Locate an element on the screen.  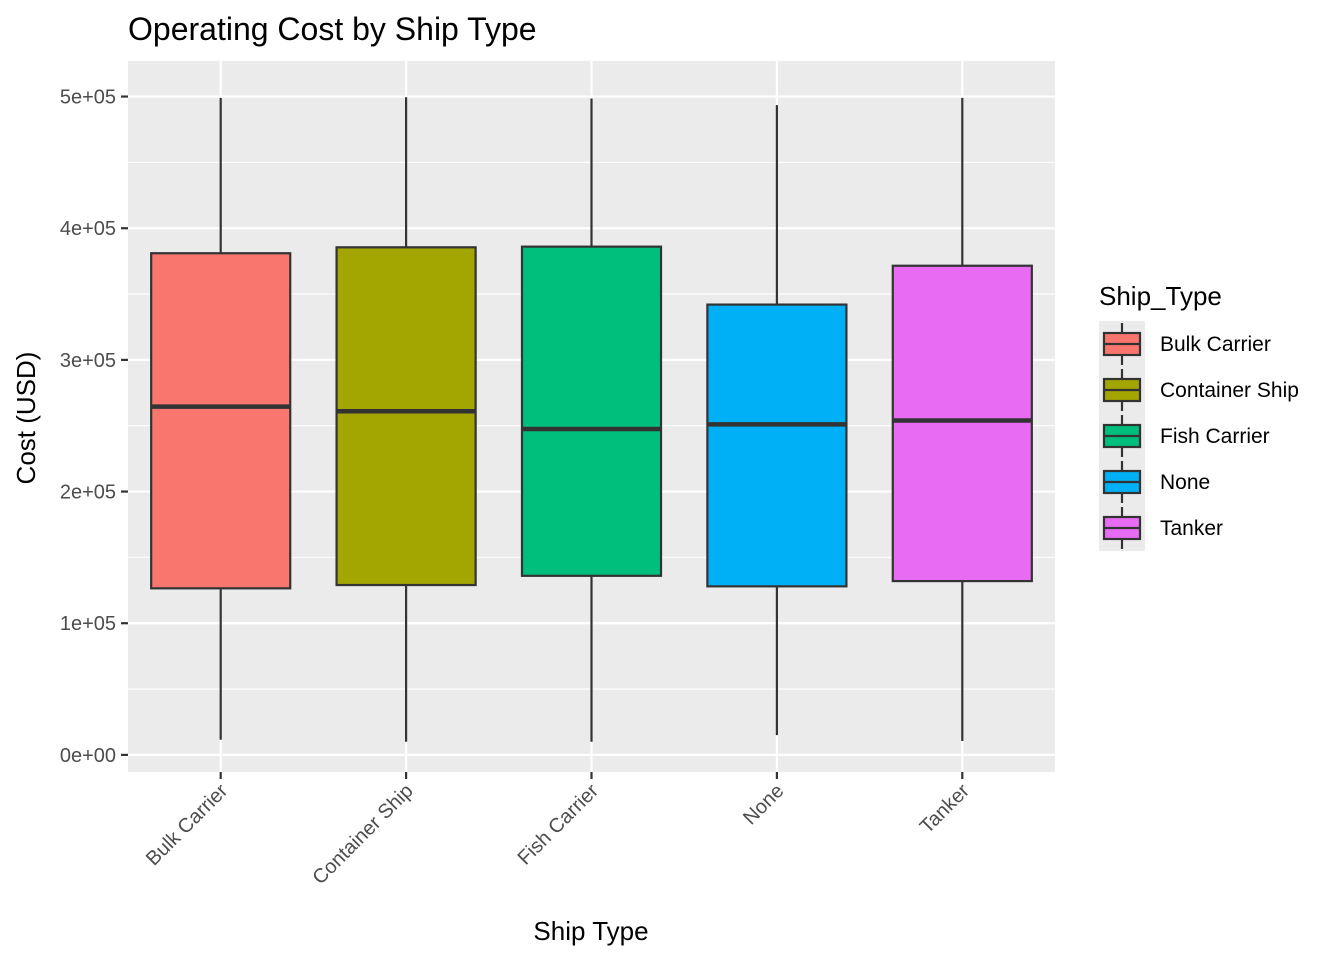
box-tanker is located at coordinates (962, 419).